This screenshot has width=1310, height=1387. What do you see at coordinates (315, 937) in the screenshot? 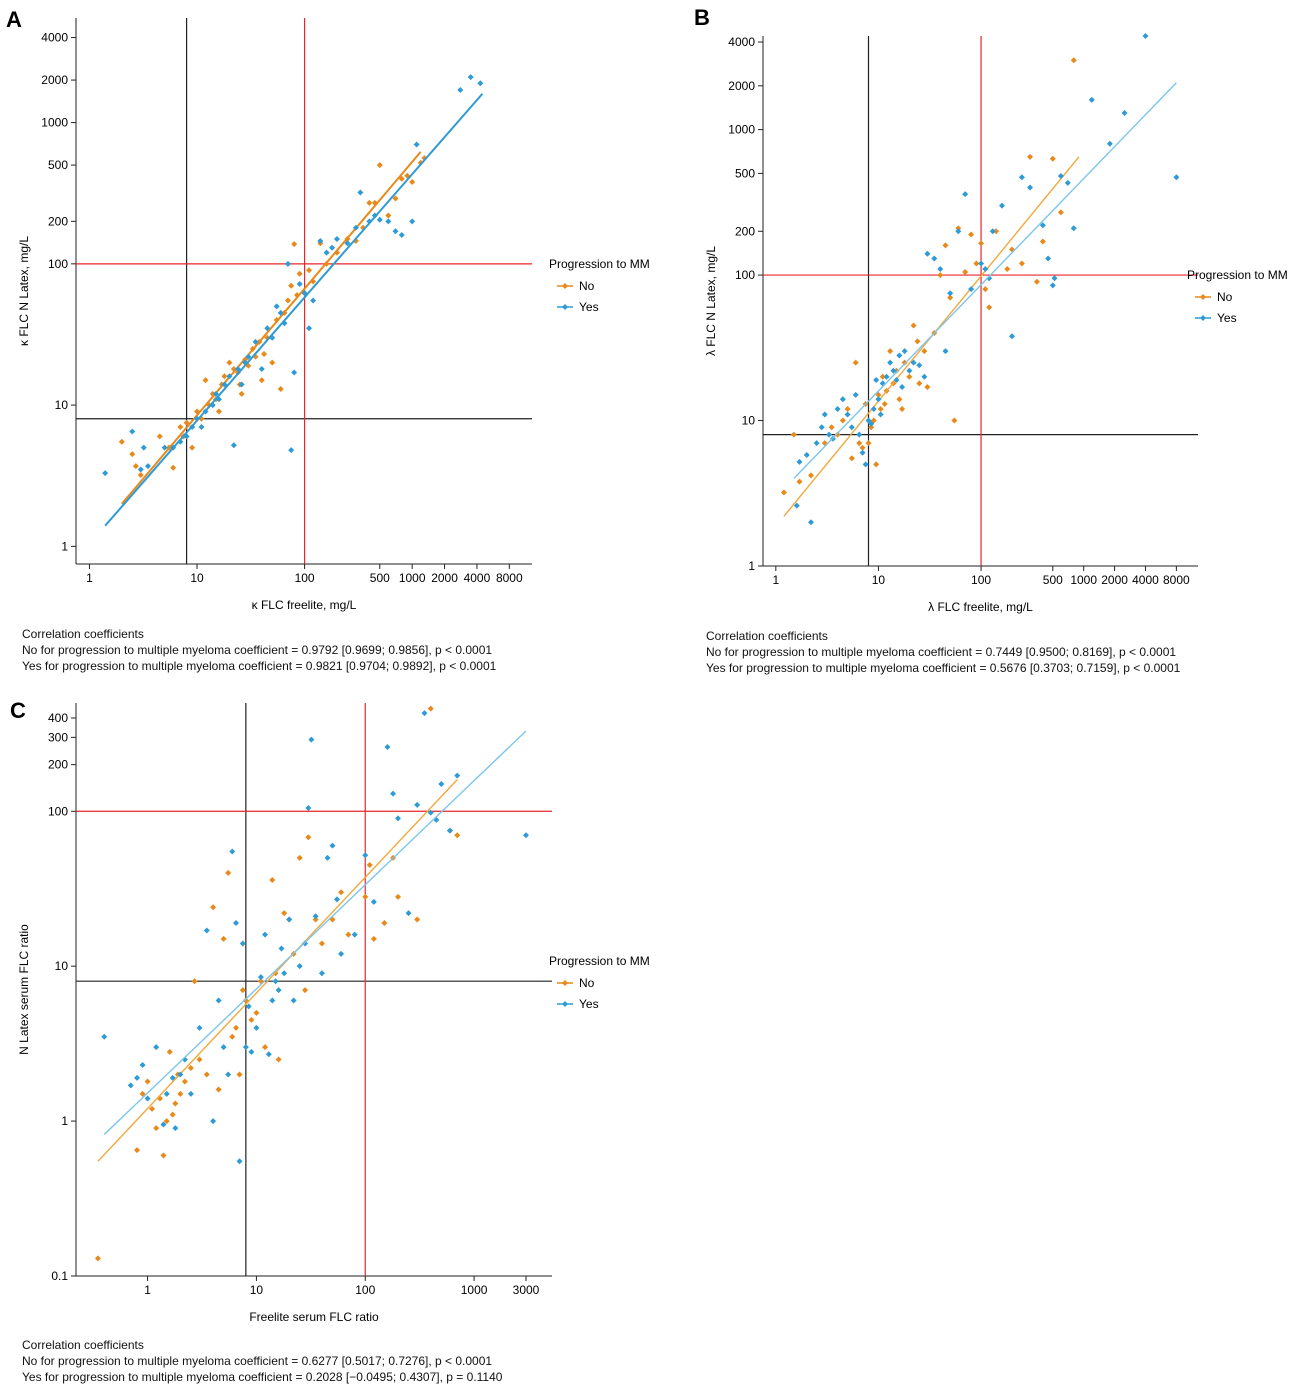
I see `panel-c-series-yes` at bounding box center [315, 937].